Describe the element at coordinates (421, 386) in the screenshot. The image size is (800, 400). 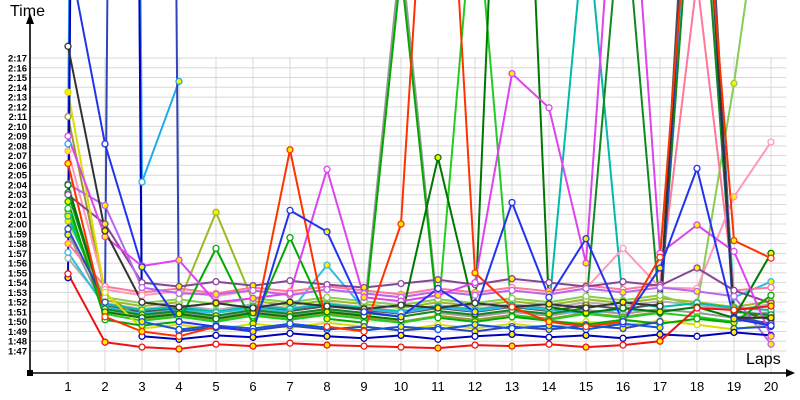
I see `x-tick-labels: 1 2 3 4 5 6 7 8 9 10 11 12 13 14 15 16 17 18 19 20` at that location.